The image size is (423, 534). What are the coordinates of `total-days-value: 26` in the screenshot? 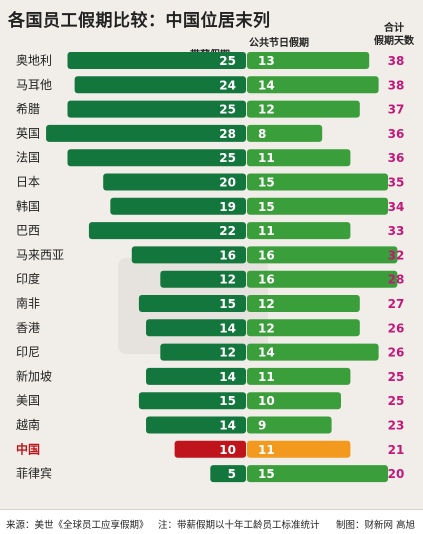 It's located at (396, 328).